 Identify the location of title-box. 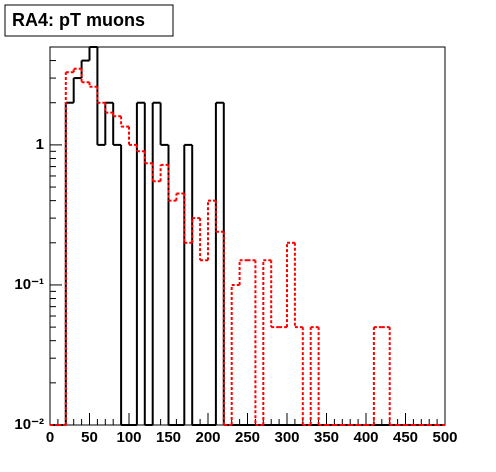
(89, 20).